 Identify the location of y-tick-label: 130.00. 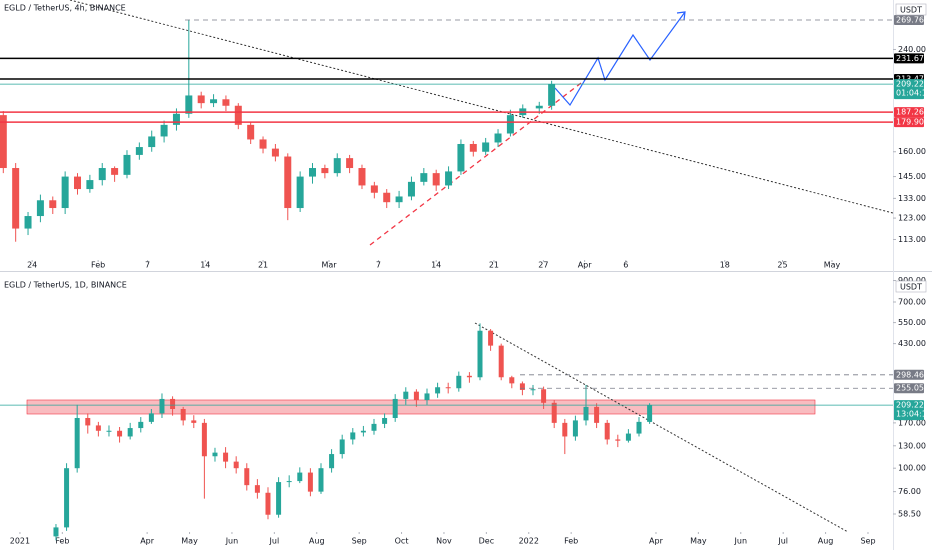
(912, 445).